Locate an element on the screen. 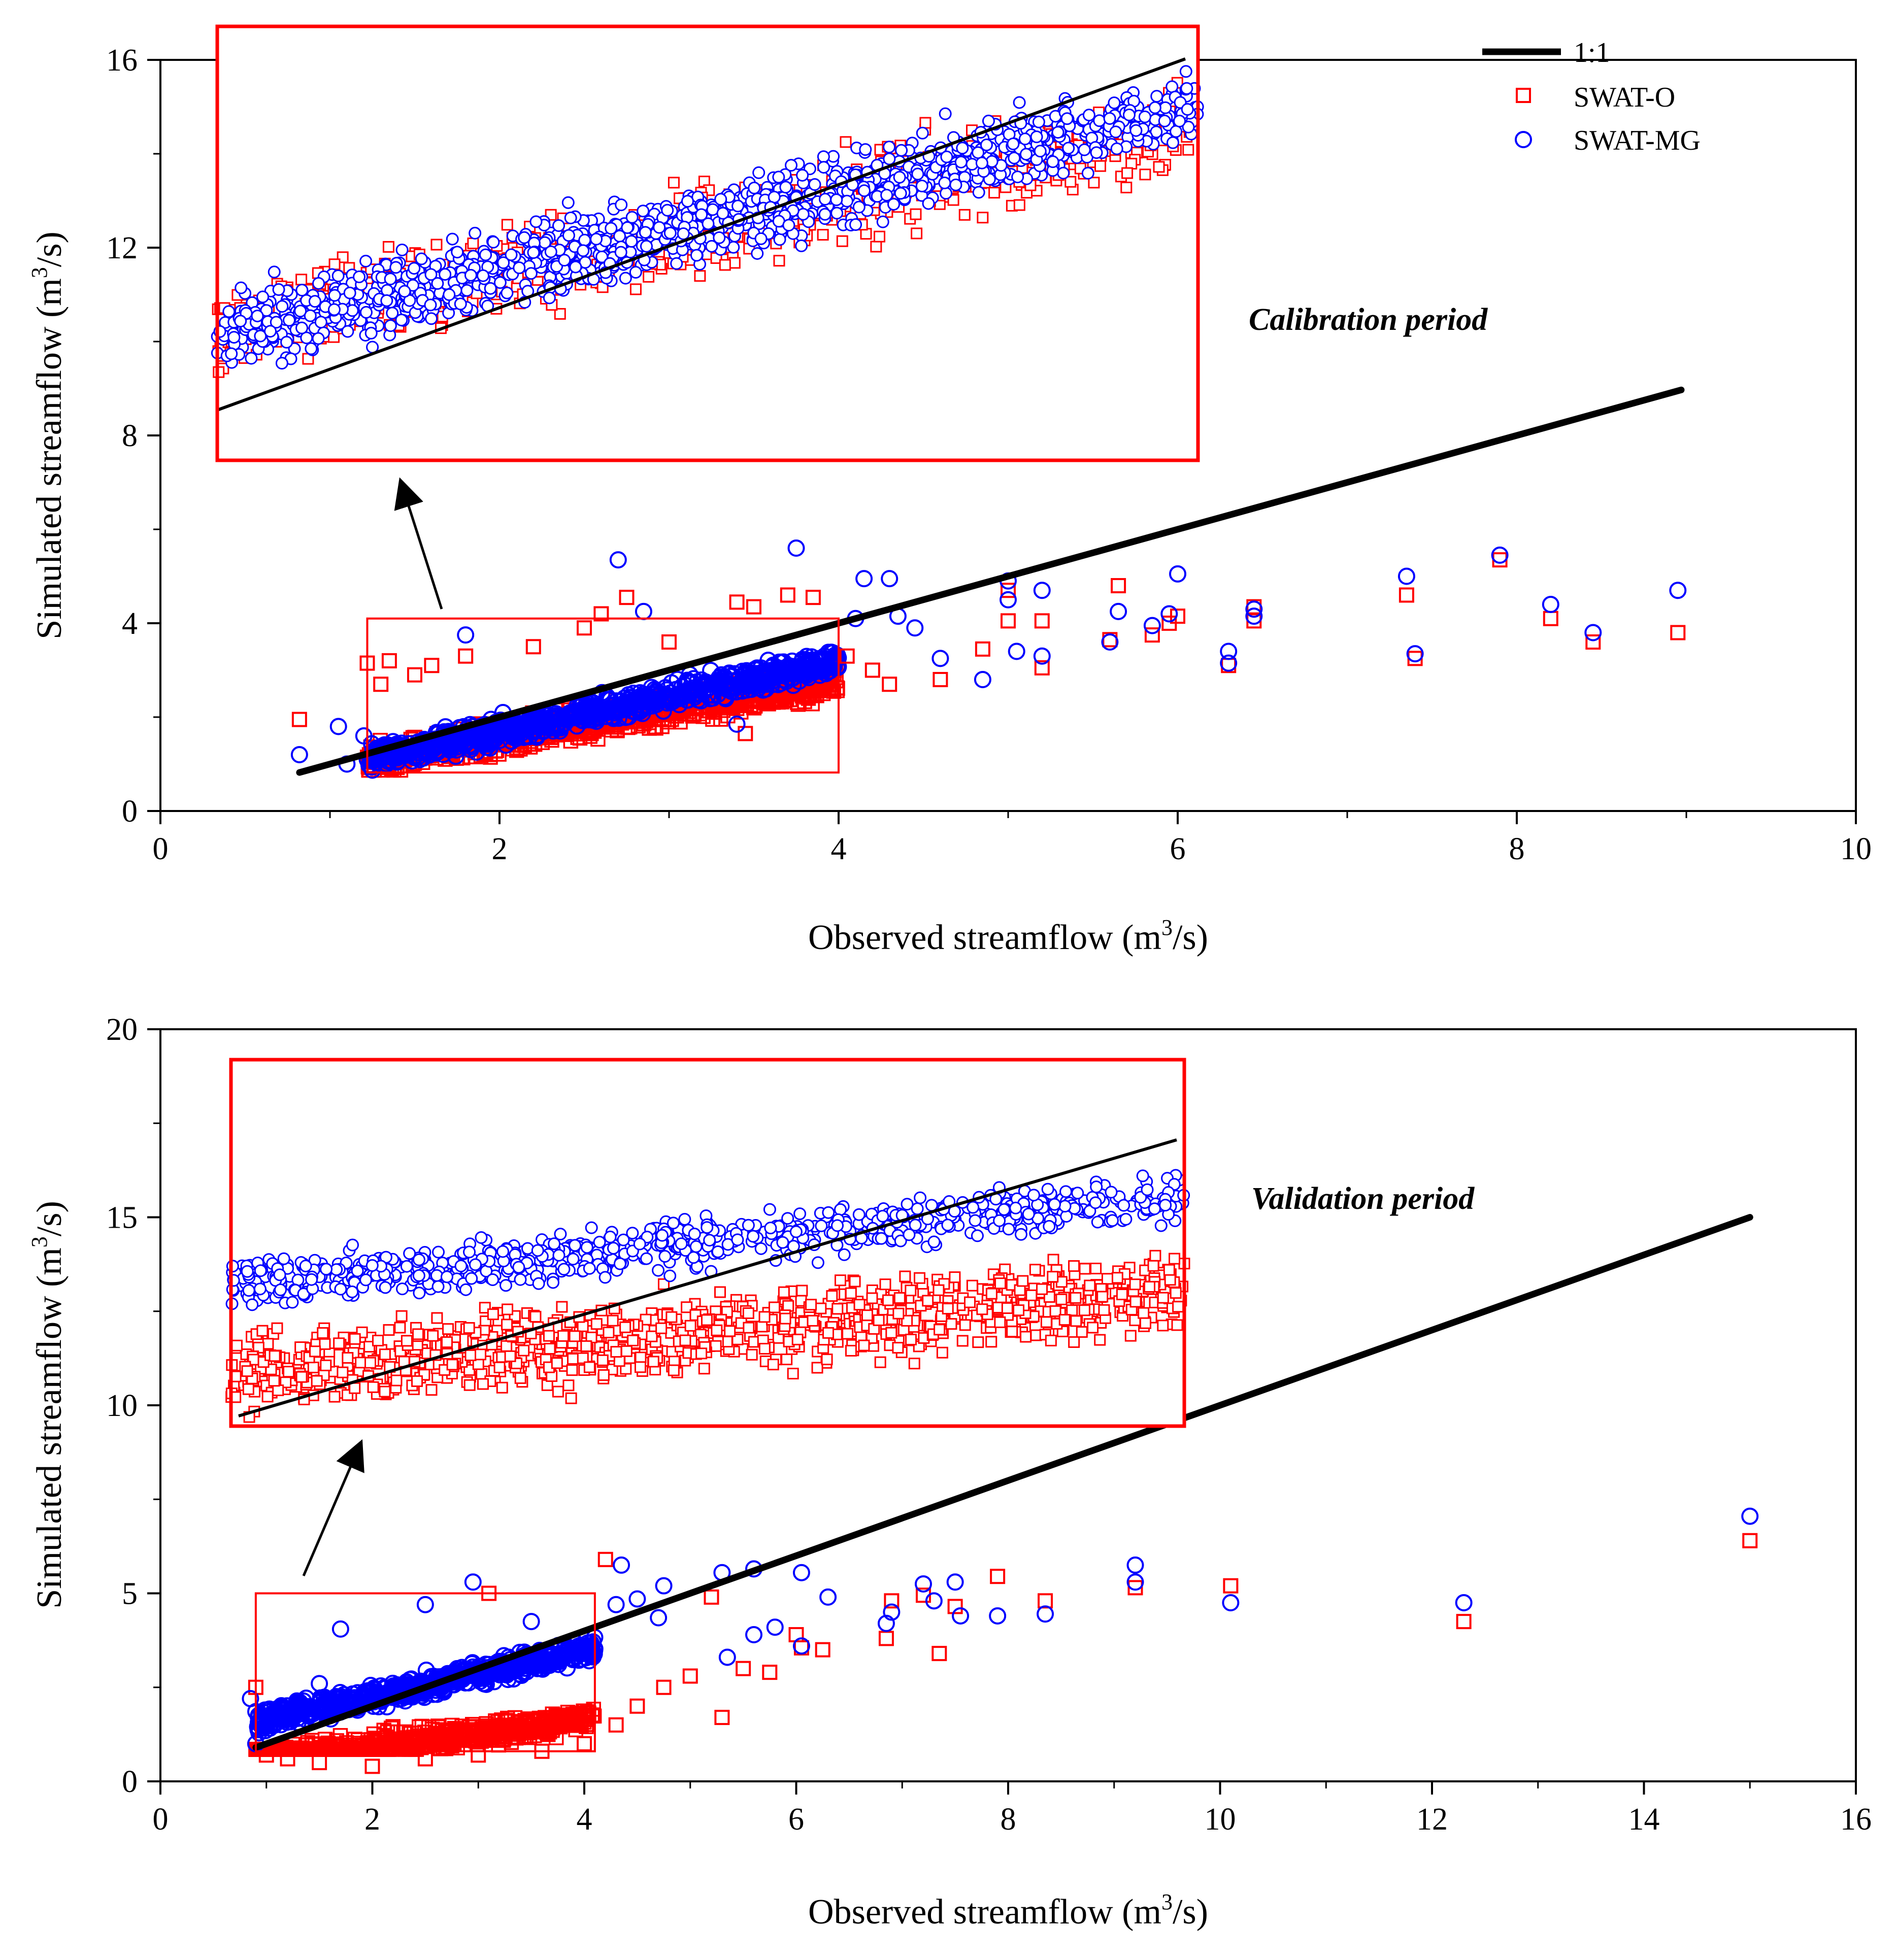  y-tick-label: 12 is located at coordinates (122, 248).